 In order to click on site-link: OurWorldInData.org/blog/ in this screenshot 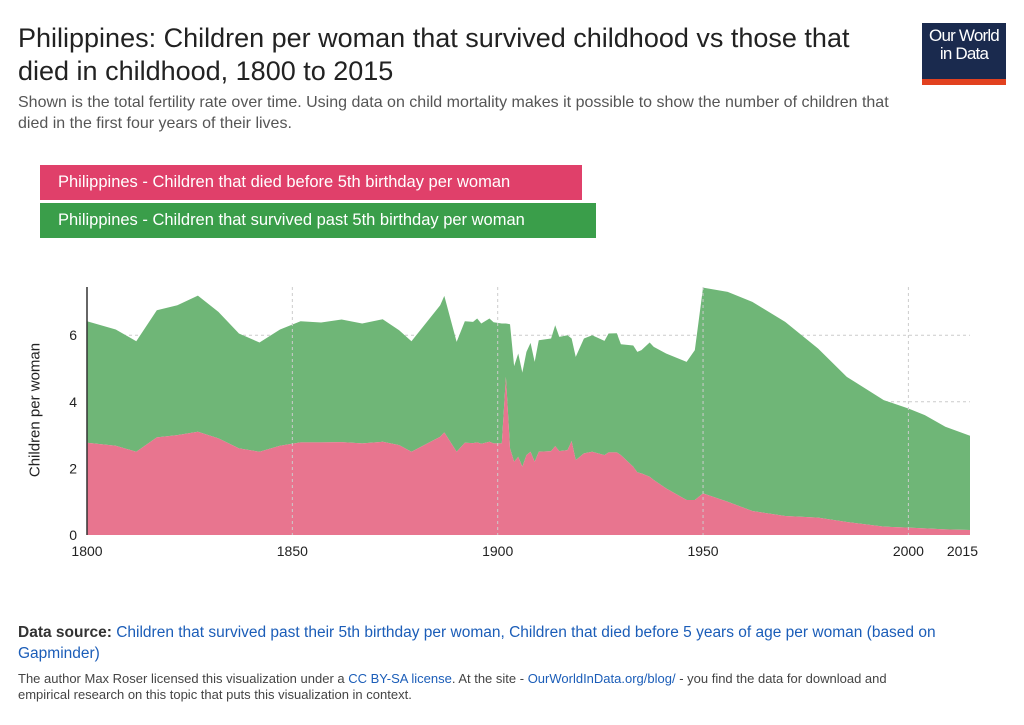, I will do `click(601, 678)`.